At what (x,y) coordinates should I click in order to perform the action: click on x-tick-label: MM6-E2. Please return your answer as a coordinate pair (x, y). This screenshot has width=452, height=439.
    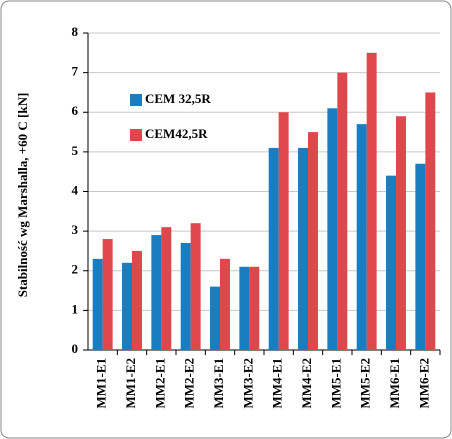
    Looking at the image, I should click on (423, 383).